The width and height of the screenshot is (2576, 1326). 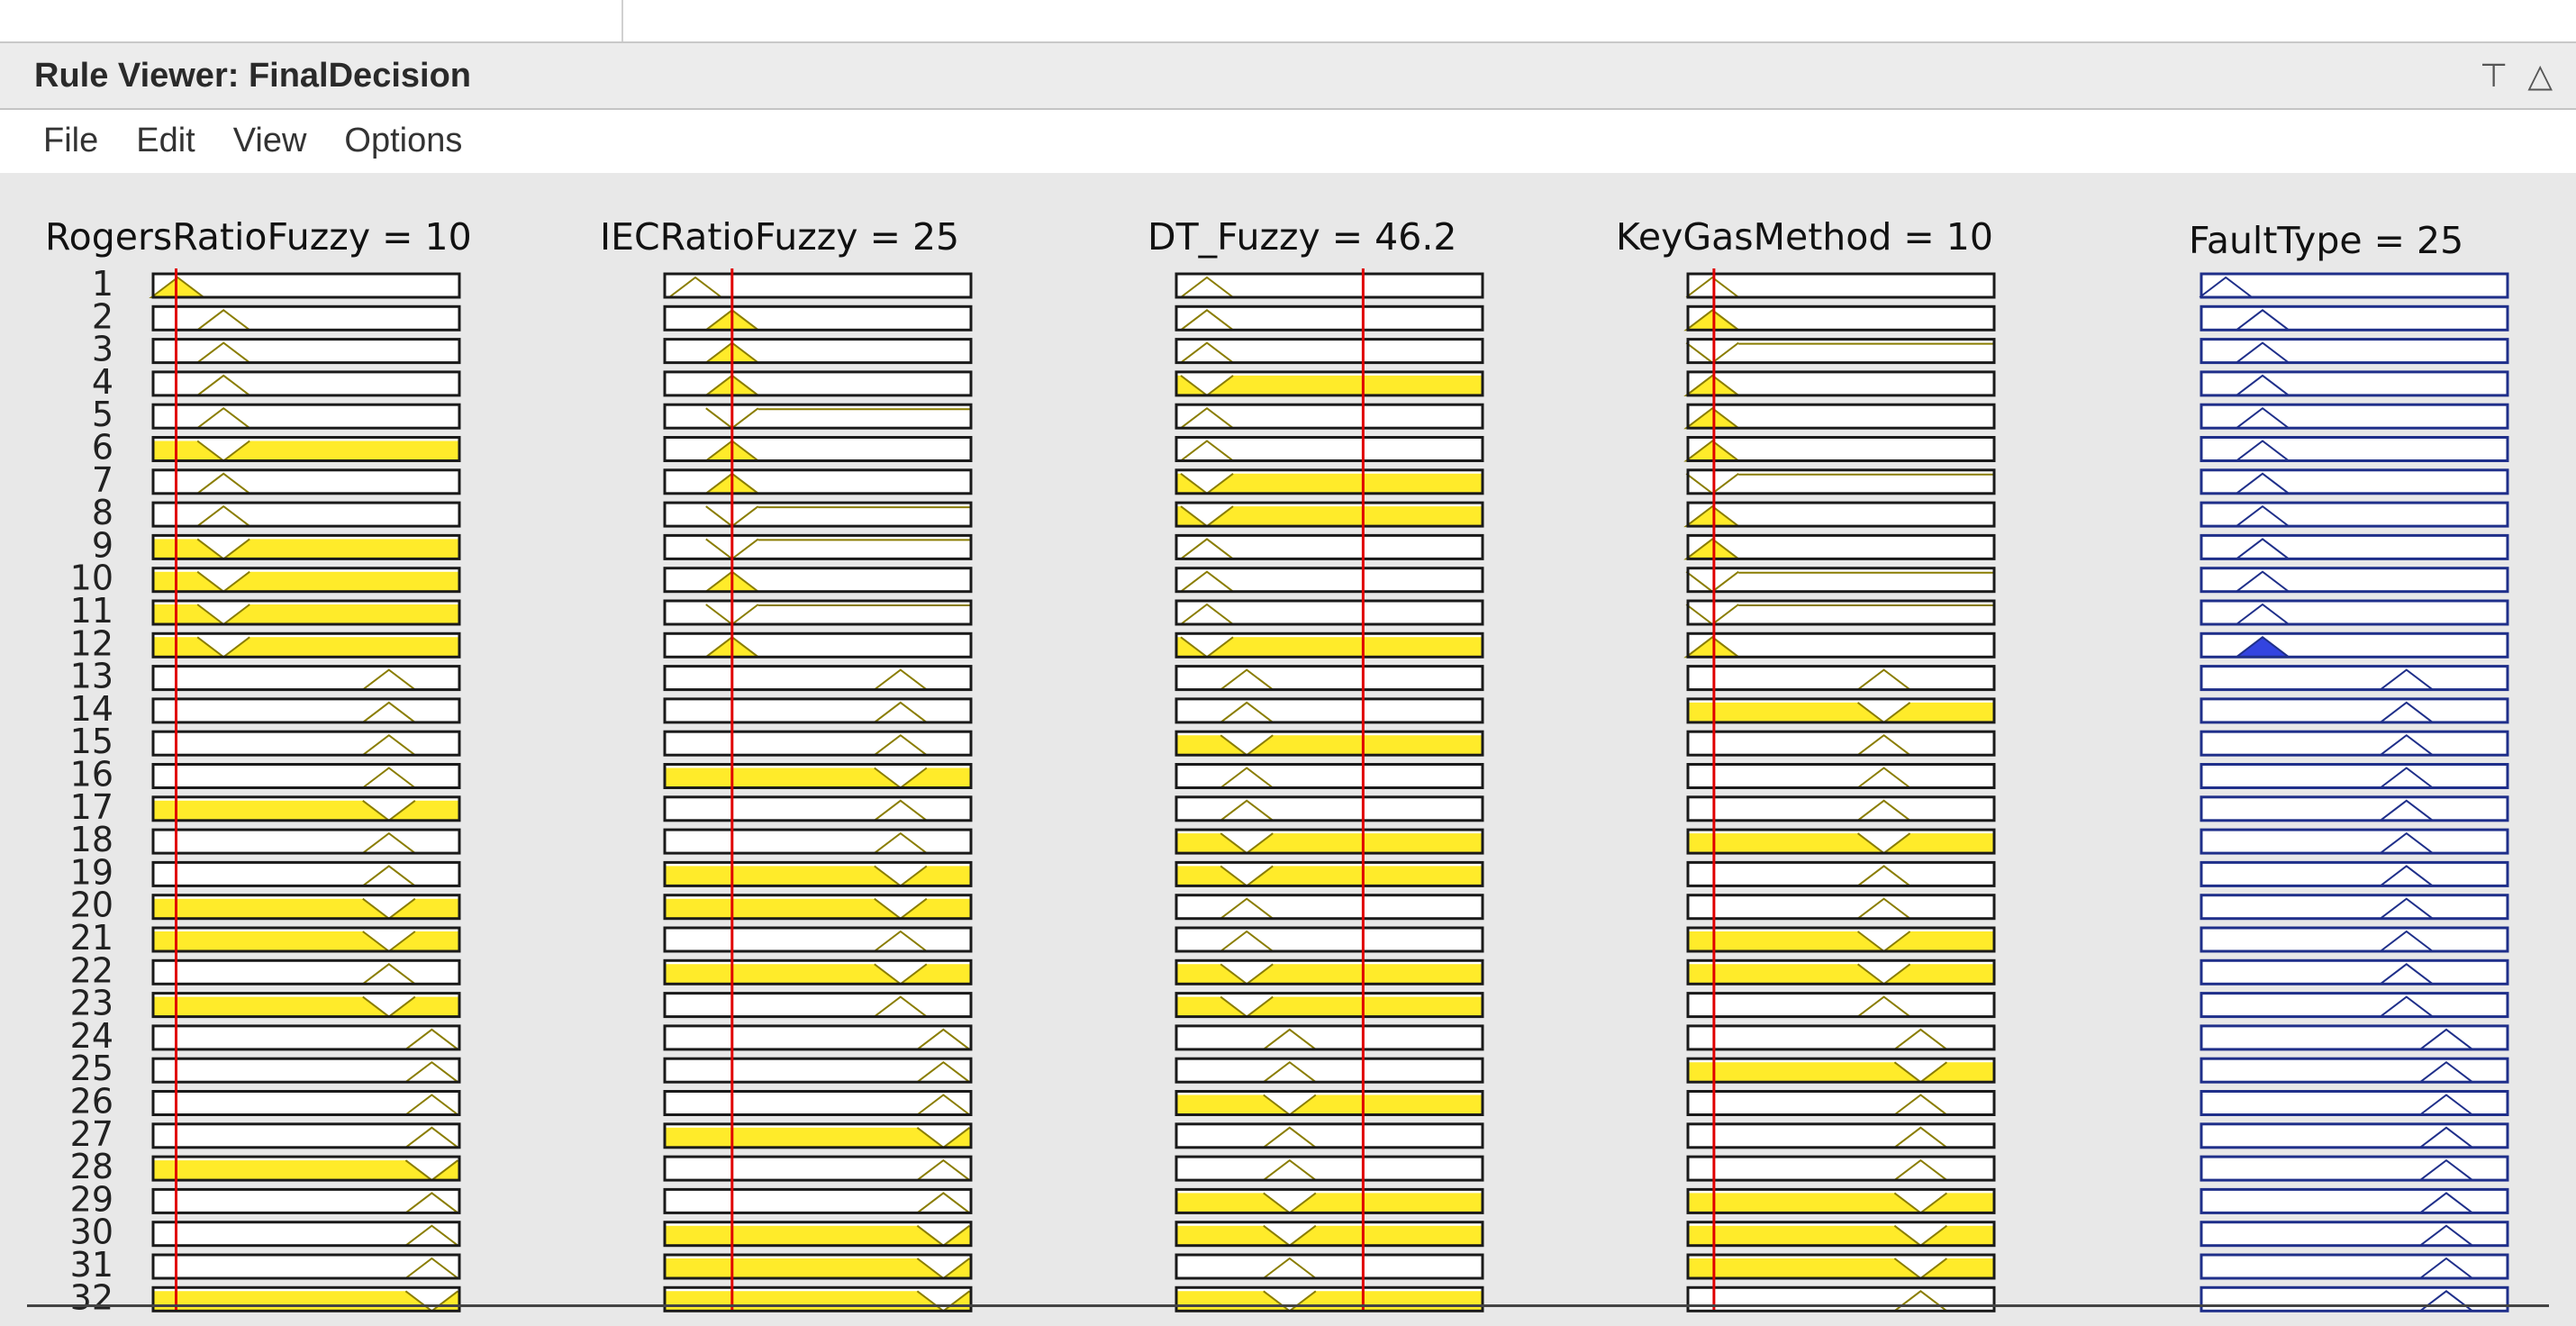 I want to click on menu-file: File, so click(x=71, y=140).